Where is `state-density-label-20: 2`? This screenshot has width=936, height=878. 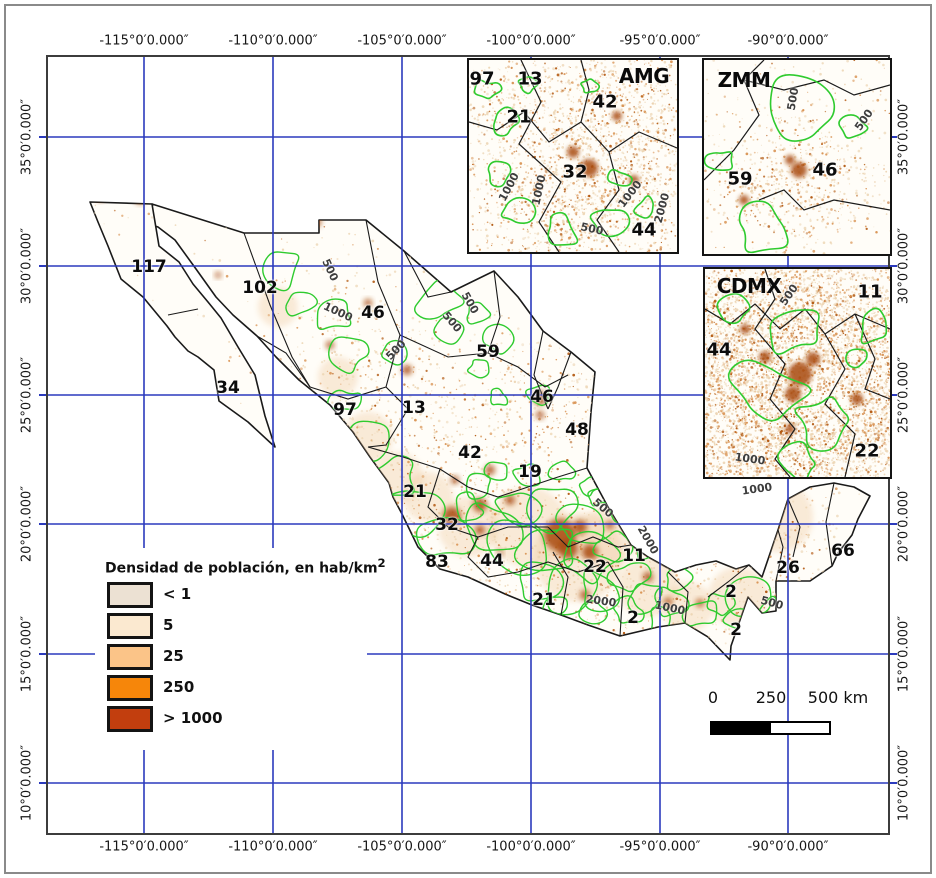 state-density-label-20: 2 is located at coordinates (736, 630).